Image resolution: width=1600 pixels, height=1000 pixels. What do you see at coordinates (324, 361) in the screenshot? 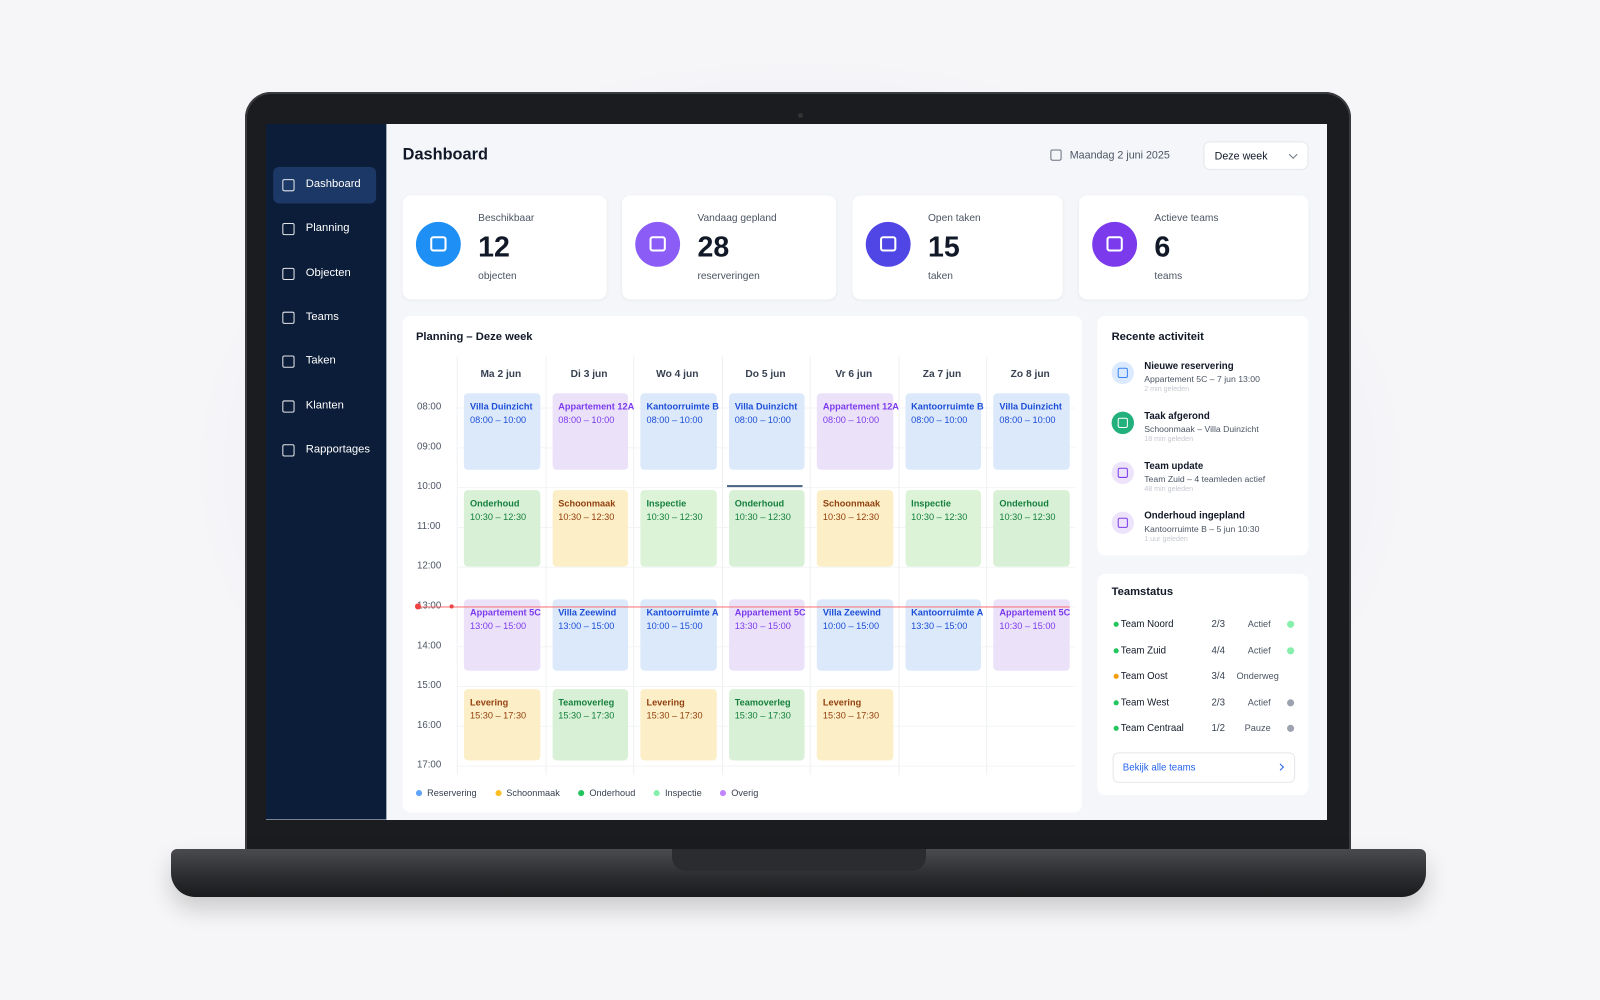
I see `nav-item: Taken` at bounding box center [324, 361].